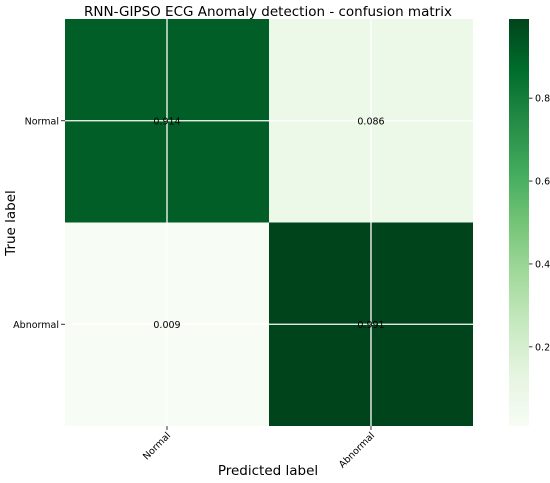 The height and width of the screenshot is (483, 550). I want to click on cell-value-label: 0.991, so click(370, 325).